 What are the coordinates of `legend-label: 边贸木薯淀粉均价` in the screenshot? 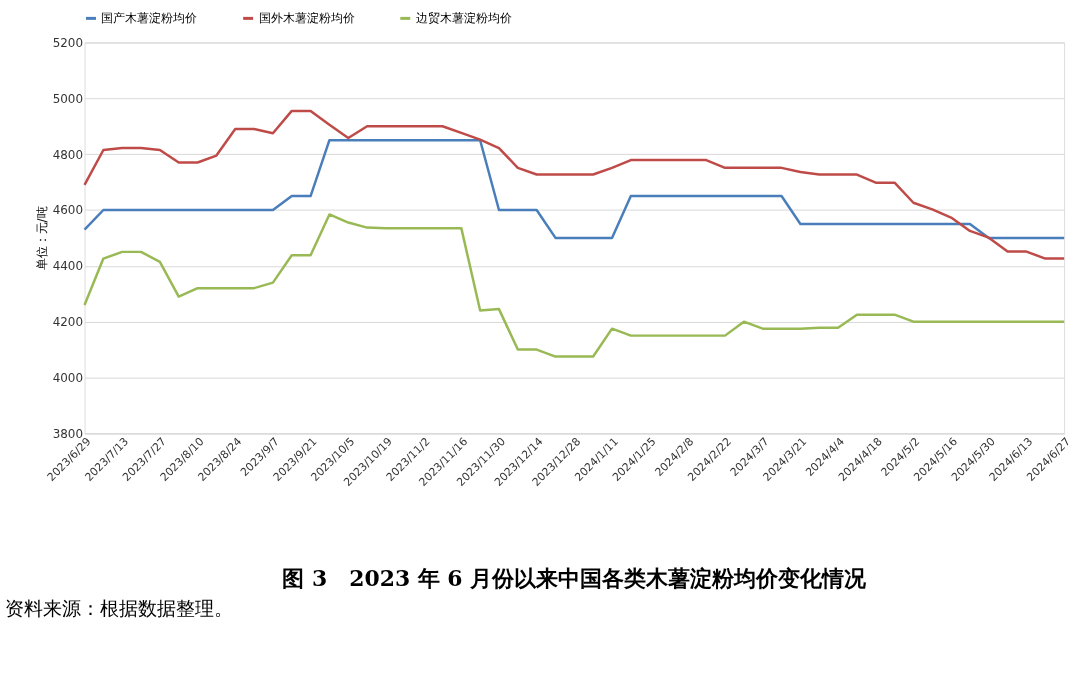 It's located at (463, 18).